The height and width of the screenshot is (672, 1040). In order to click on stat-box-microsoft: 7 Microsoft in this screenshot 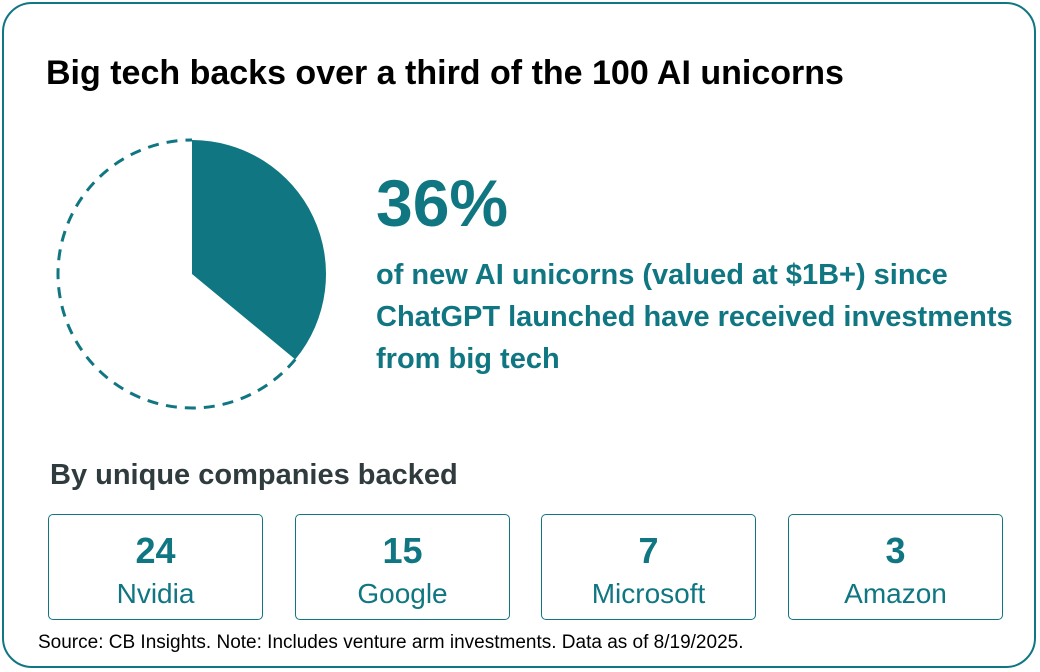, I will do `click(648, 567)`.